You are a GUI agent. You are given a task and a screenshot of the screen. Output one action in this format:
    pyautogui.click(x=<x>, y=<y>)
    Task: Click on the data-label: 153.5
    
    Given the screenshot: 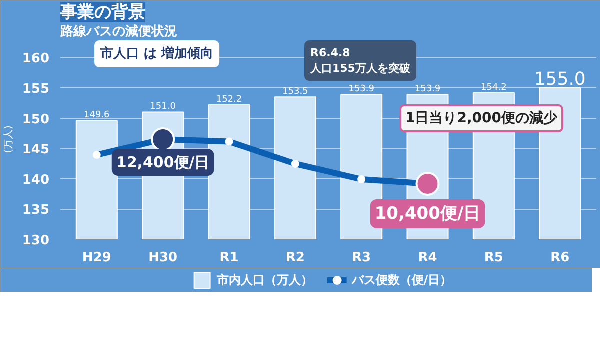 What is the action you would take?
    pyautogui.click(x=295, y=92)
    